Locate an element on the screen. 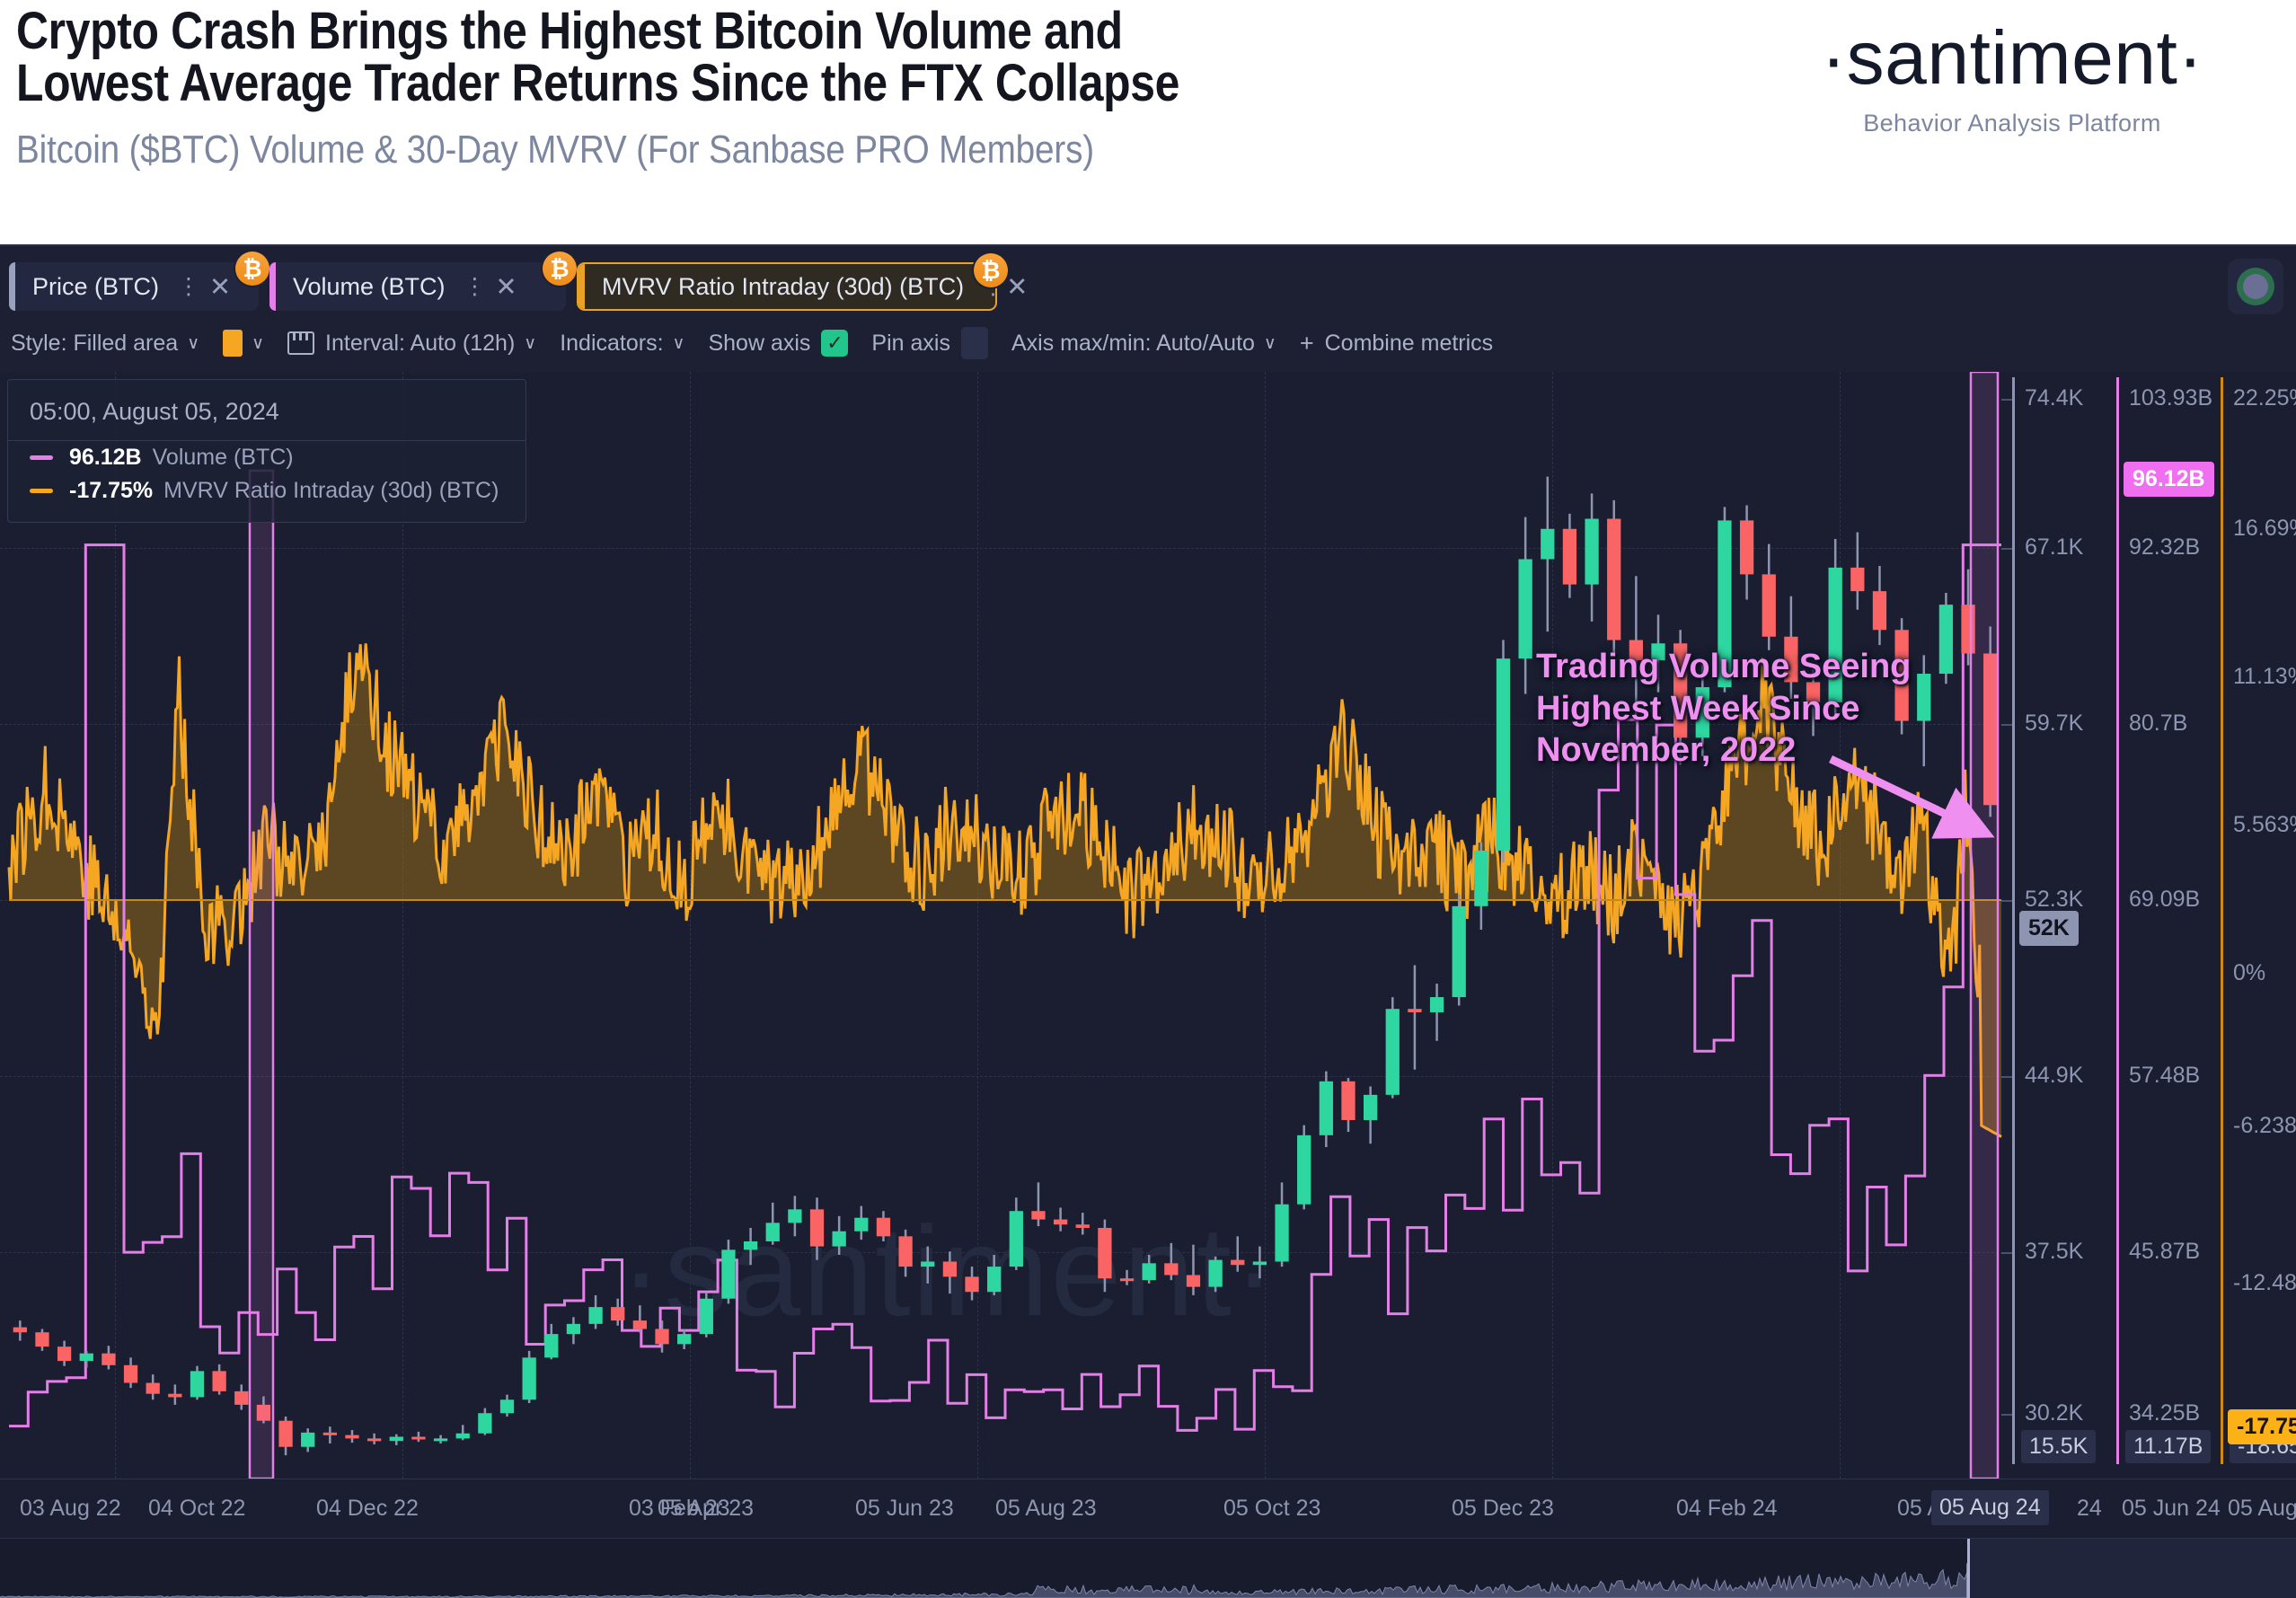  navigator-history-area is located at coordinates (1148, 1574).